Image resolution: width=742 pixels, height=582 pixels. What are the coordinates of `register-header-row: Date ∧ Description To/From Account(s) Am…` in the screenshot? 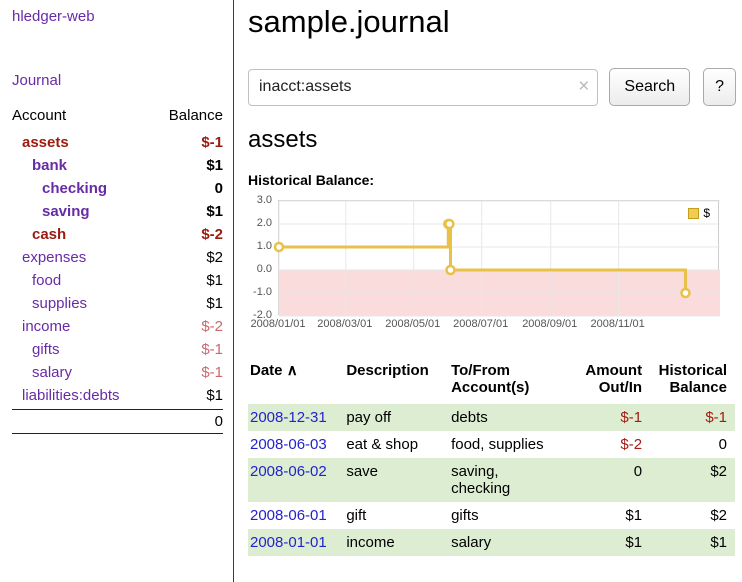 It's located at (491, 382).